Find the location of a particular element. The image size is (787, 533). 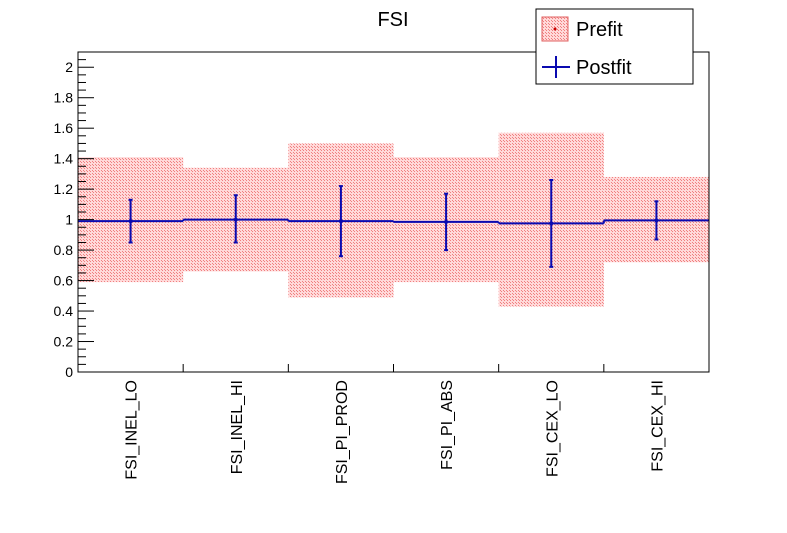

y-tick-label: 0.4 is located at coordinates (64, 311).